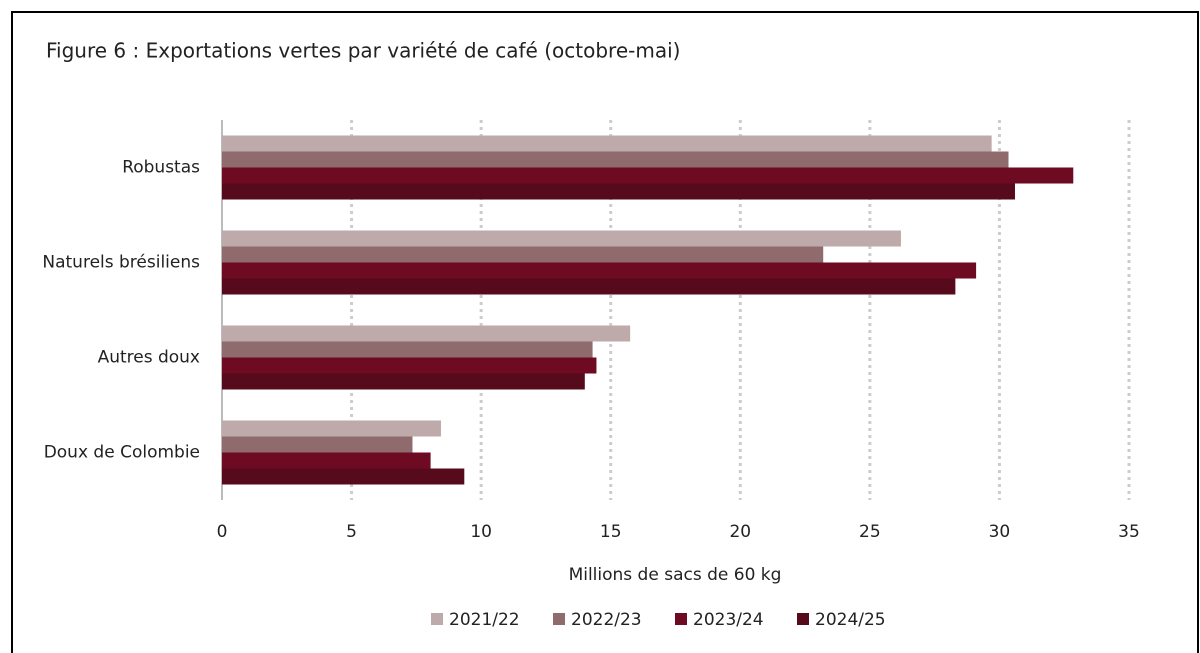 The height and width of the screenshot is (653, 1200). Describe the element at coordinates (740, 532) in the screenshot. I see `x-tick-label: 20` at that location.